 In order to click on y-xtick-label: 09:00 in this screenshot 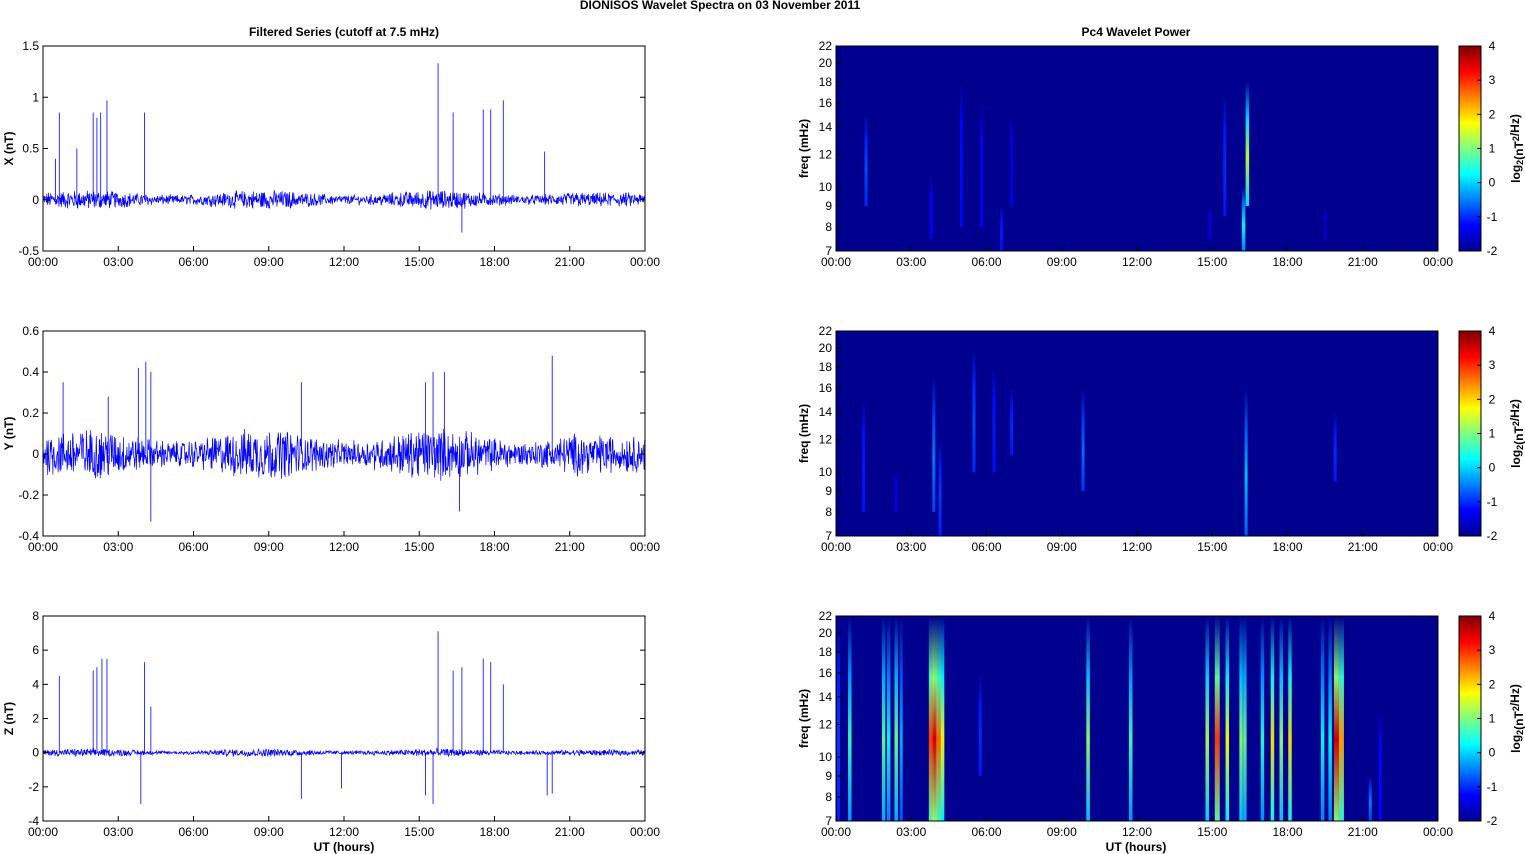, I will do `click(269, 547)`.